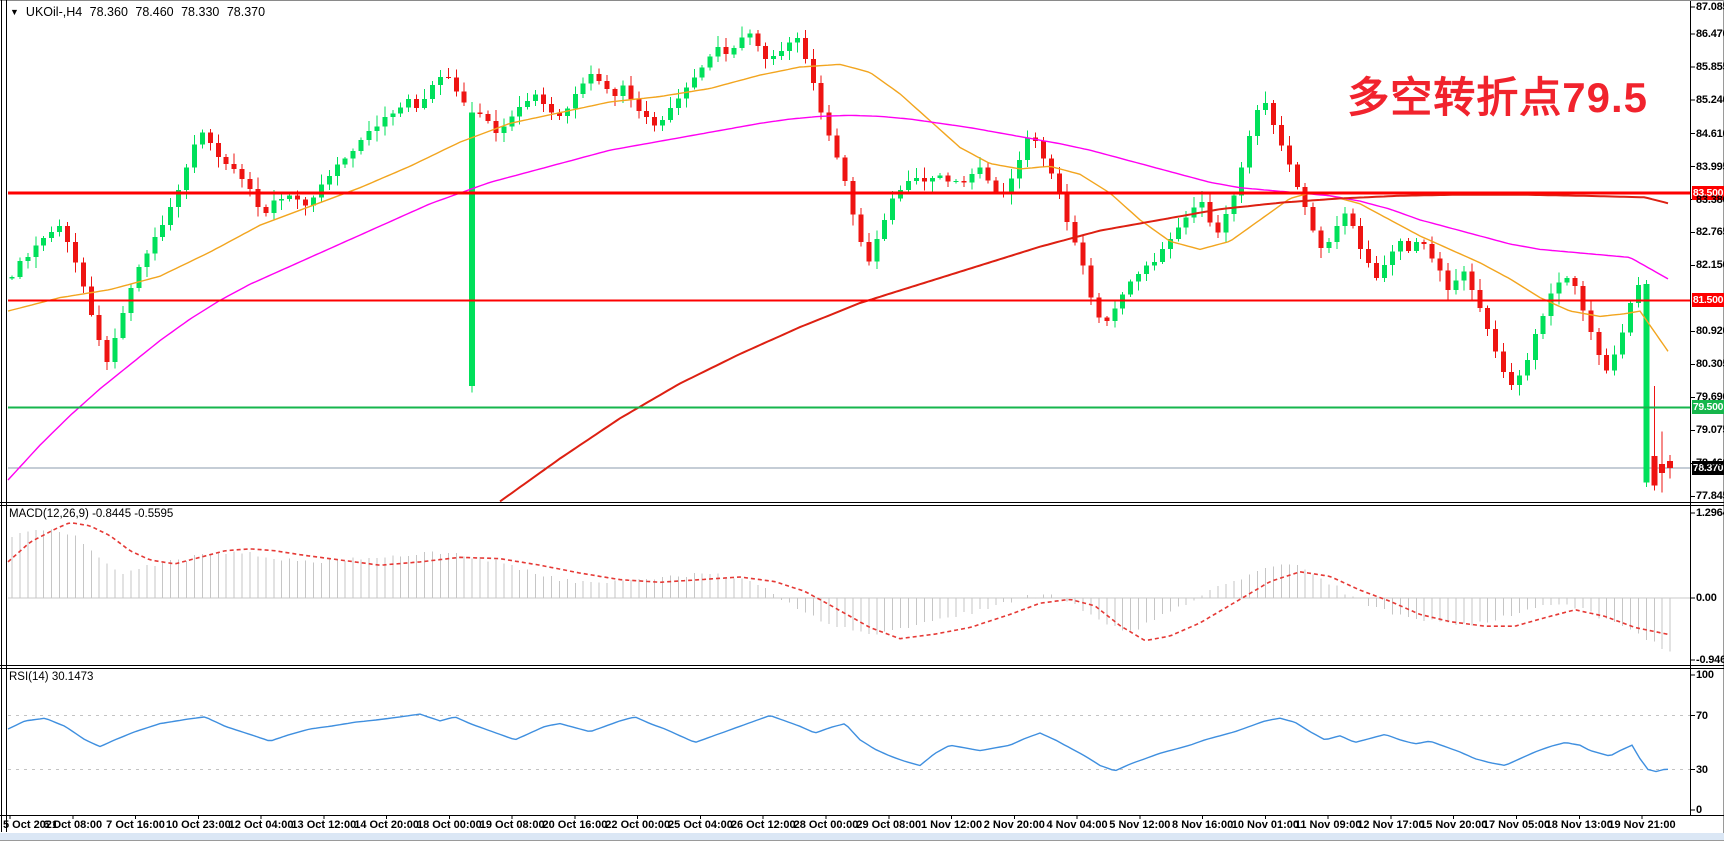  I want to click on panel-resize-handle-rsi, so click(862, 665).